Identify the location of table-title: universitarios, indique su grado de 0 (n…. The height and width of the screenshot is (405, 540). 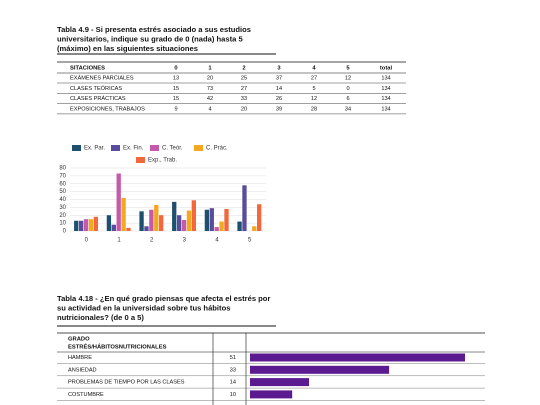
(150, 39).